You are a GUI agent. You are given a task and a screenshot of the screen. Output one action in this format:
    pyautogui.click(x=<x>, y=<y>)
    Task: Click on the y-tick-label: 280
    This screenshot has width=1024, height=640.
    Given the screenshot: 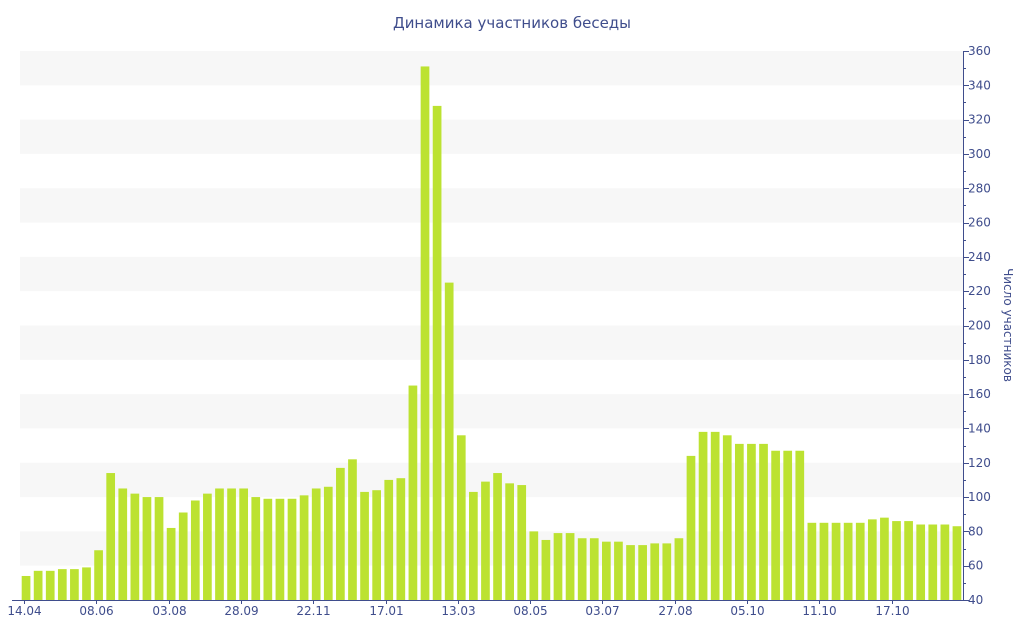 What is the action you would take?
    pyautogui.click(x=979, y=188)
    